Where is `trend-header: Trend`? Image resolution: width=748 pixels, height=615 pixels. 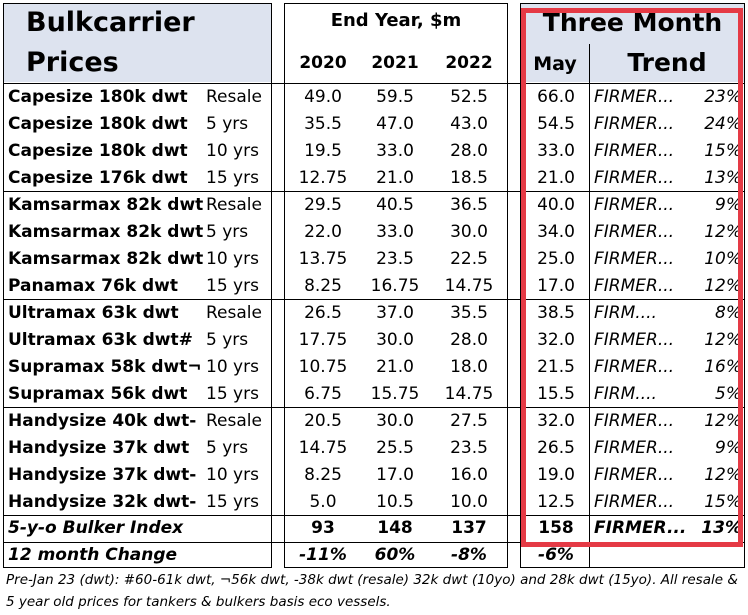 trend-header: Trend is located at coordinates (667, 62).